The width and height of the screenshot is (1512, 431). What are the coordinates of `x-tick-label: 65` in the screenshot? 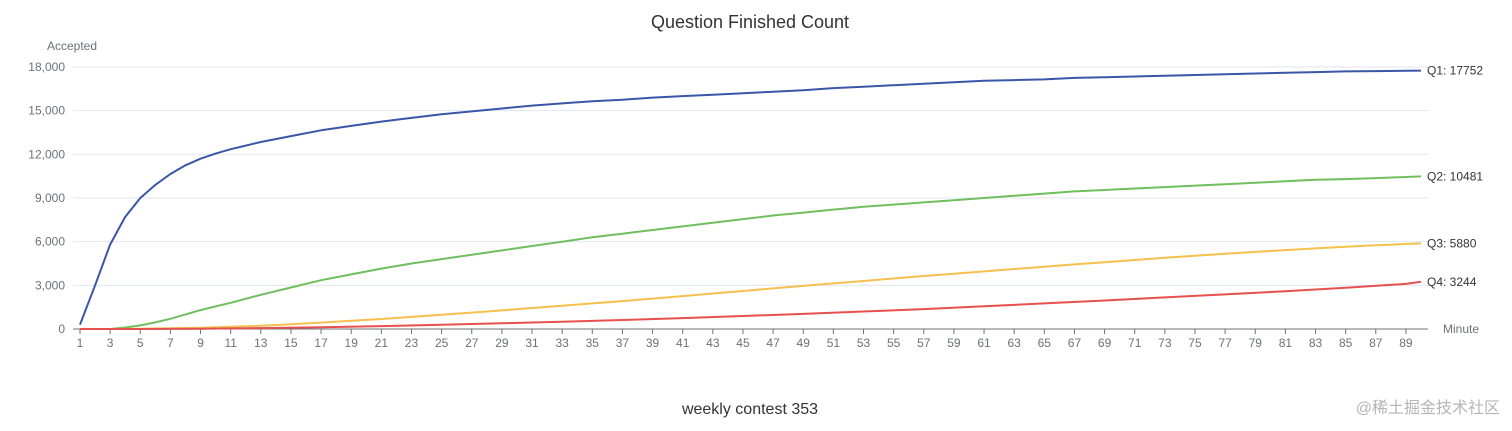 It's located at (1045, 343).